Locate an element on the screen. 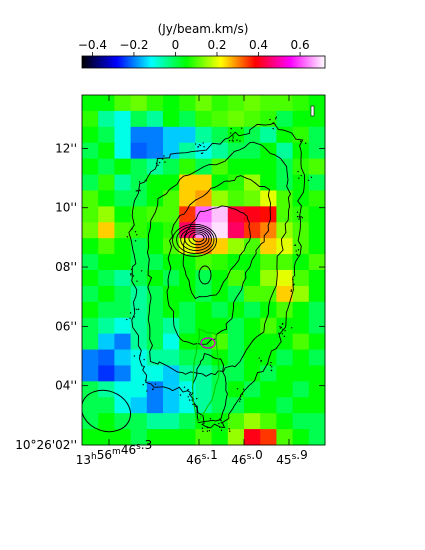 The image size is (425, 550). y-tick-label: 10'' is located at coordinates (66, 208).